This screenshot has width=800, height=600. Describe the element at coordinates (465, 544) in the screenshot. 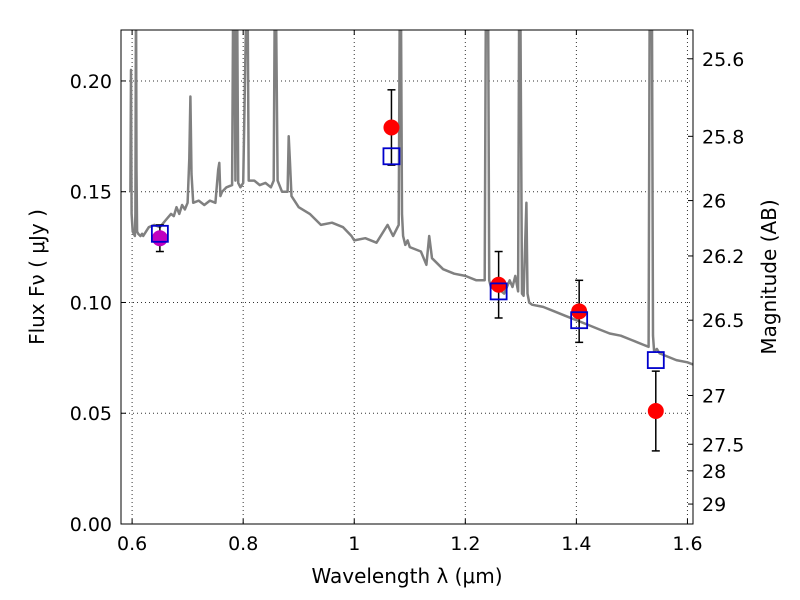

I see `x-tick-label: 1.2` at that location.